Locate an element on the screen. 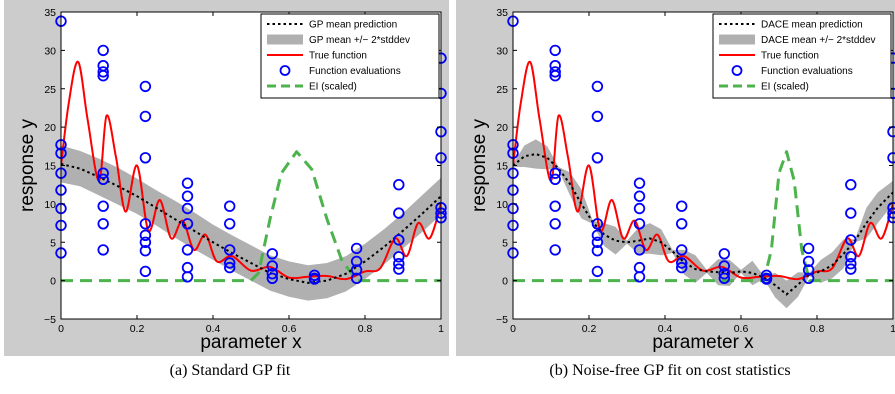 Image resolution: width=895 pixels, height=394 pixels. y-tick-label: 15 is located at coordinates (502, 167).